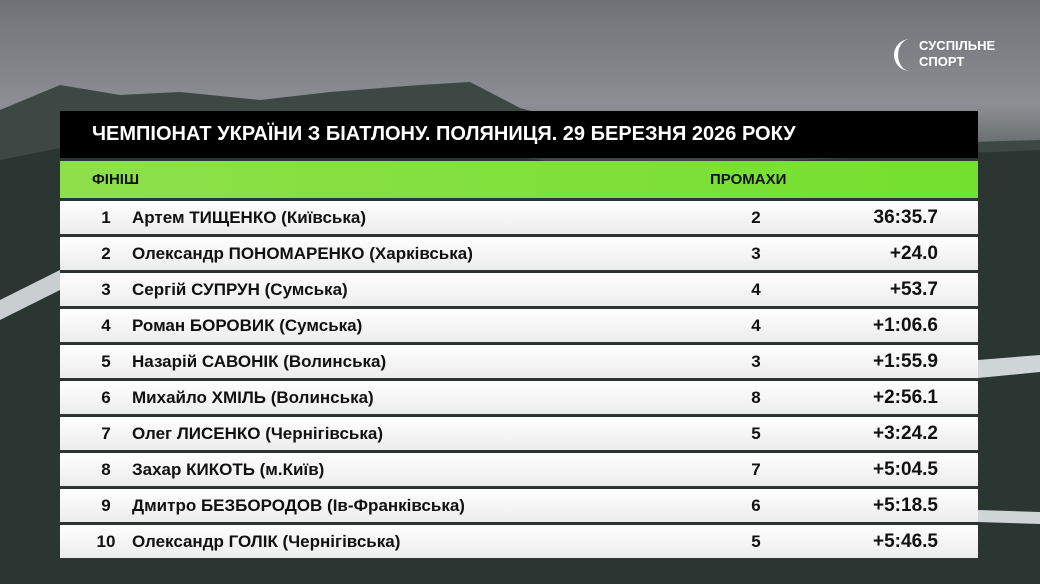 Image resolution: width=1040 pixels, height=584 pixels. What do you see at coordinates (902, 55) in the screenshot?
I see `logo-icon` at bounding box center [902, 55].